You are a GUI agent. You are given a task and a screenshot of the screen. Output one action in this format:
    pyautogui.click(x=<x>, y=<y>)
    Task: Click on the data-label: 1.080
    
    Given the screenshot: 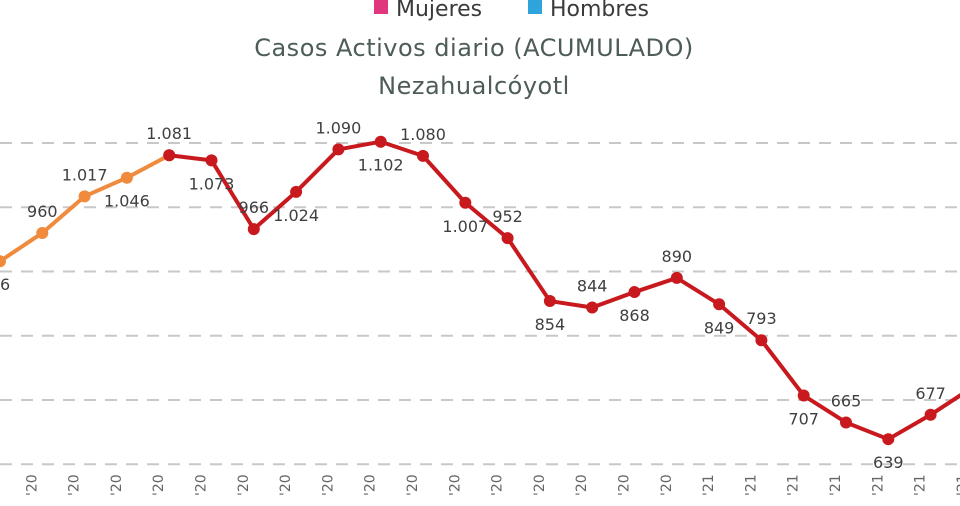 What is the action you would take?
    pyautogui.click(x=423, y=134)
    